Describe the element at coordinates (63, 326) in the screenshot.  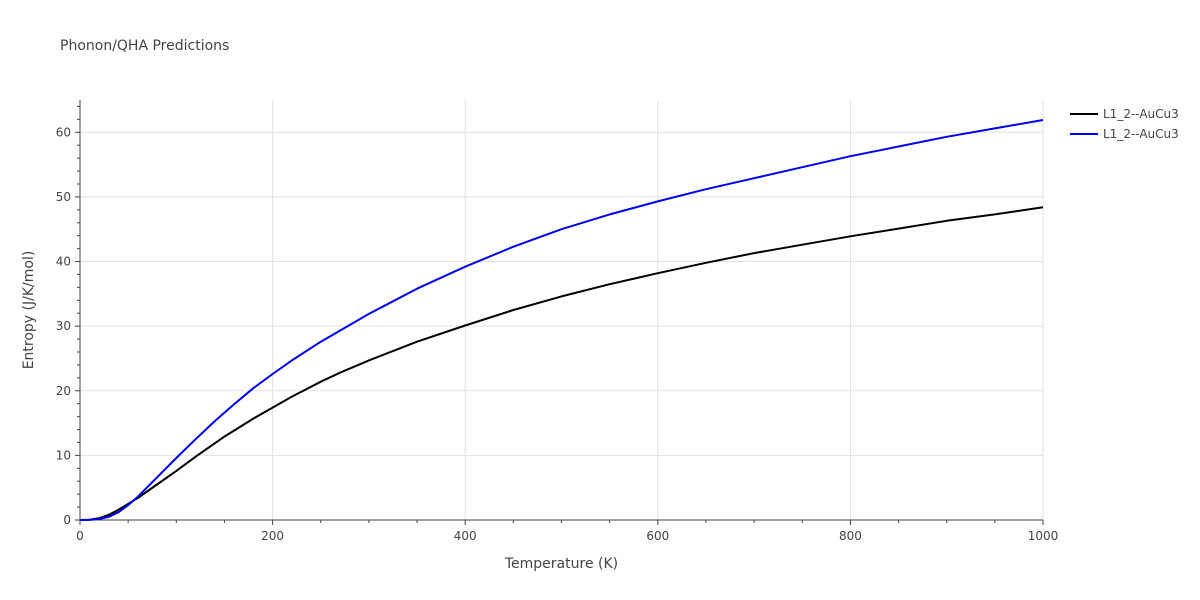
I see `y-tick-label: 30` at that location.